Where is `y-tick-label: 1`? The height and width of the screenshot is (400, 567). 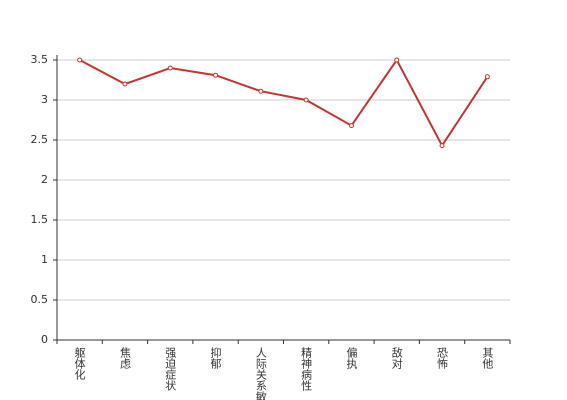 y-tick-label: 1 is located at coordinates (44, 259).